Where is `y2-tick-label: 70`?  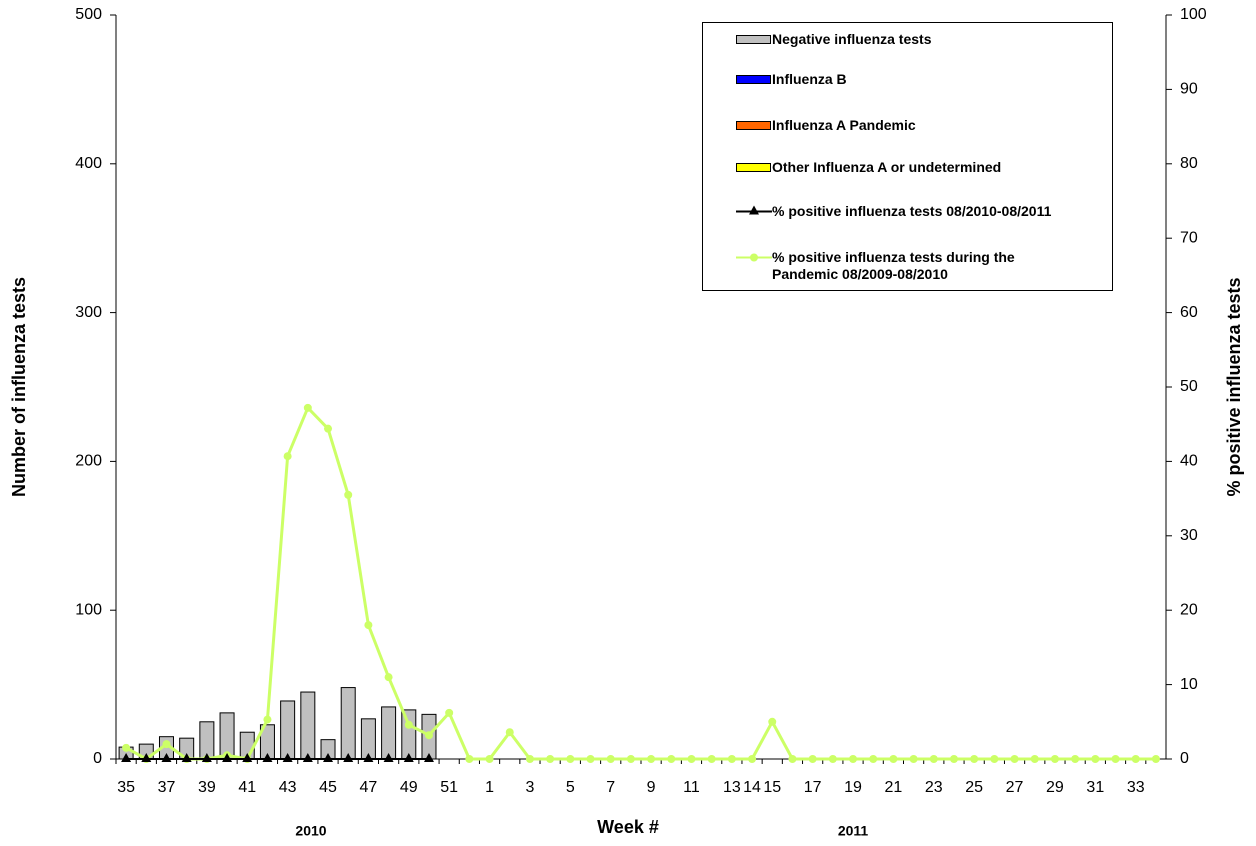
y2-tick-label: 70 is located at coordinates (1189, 237).